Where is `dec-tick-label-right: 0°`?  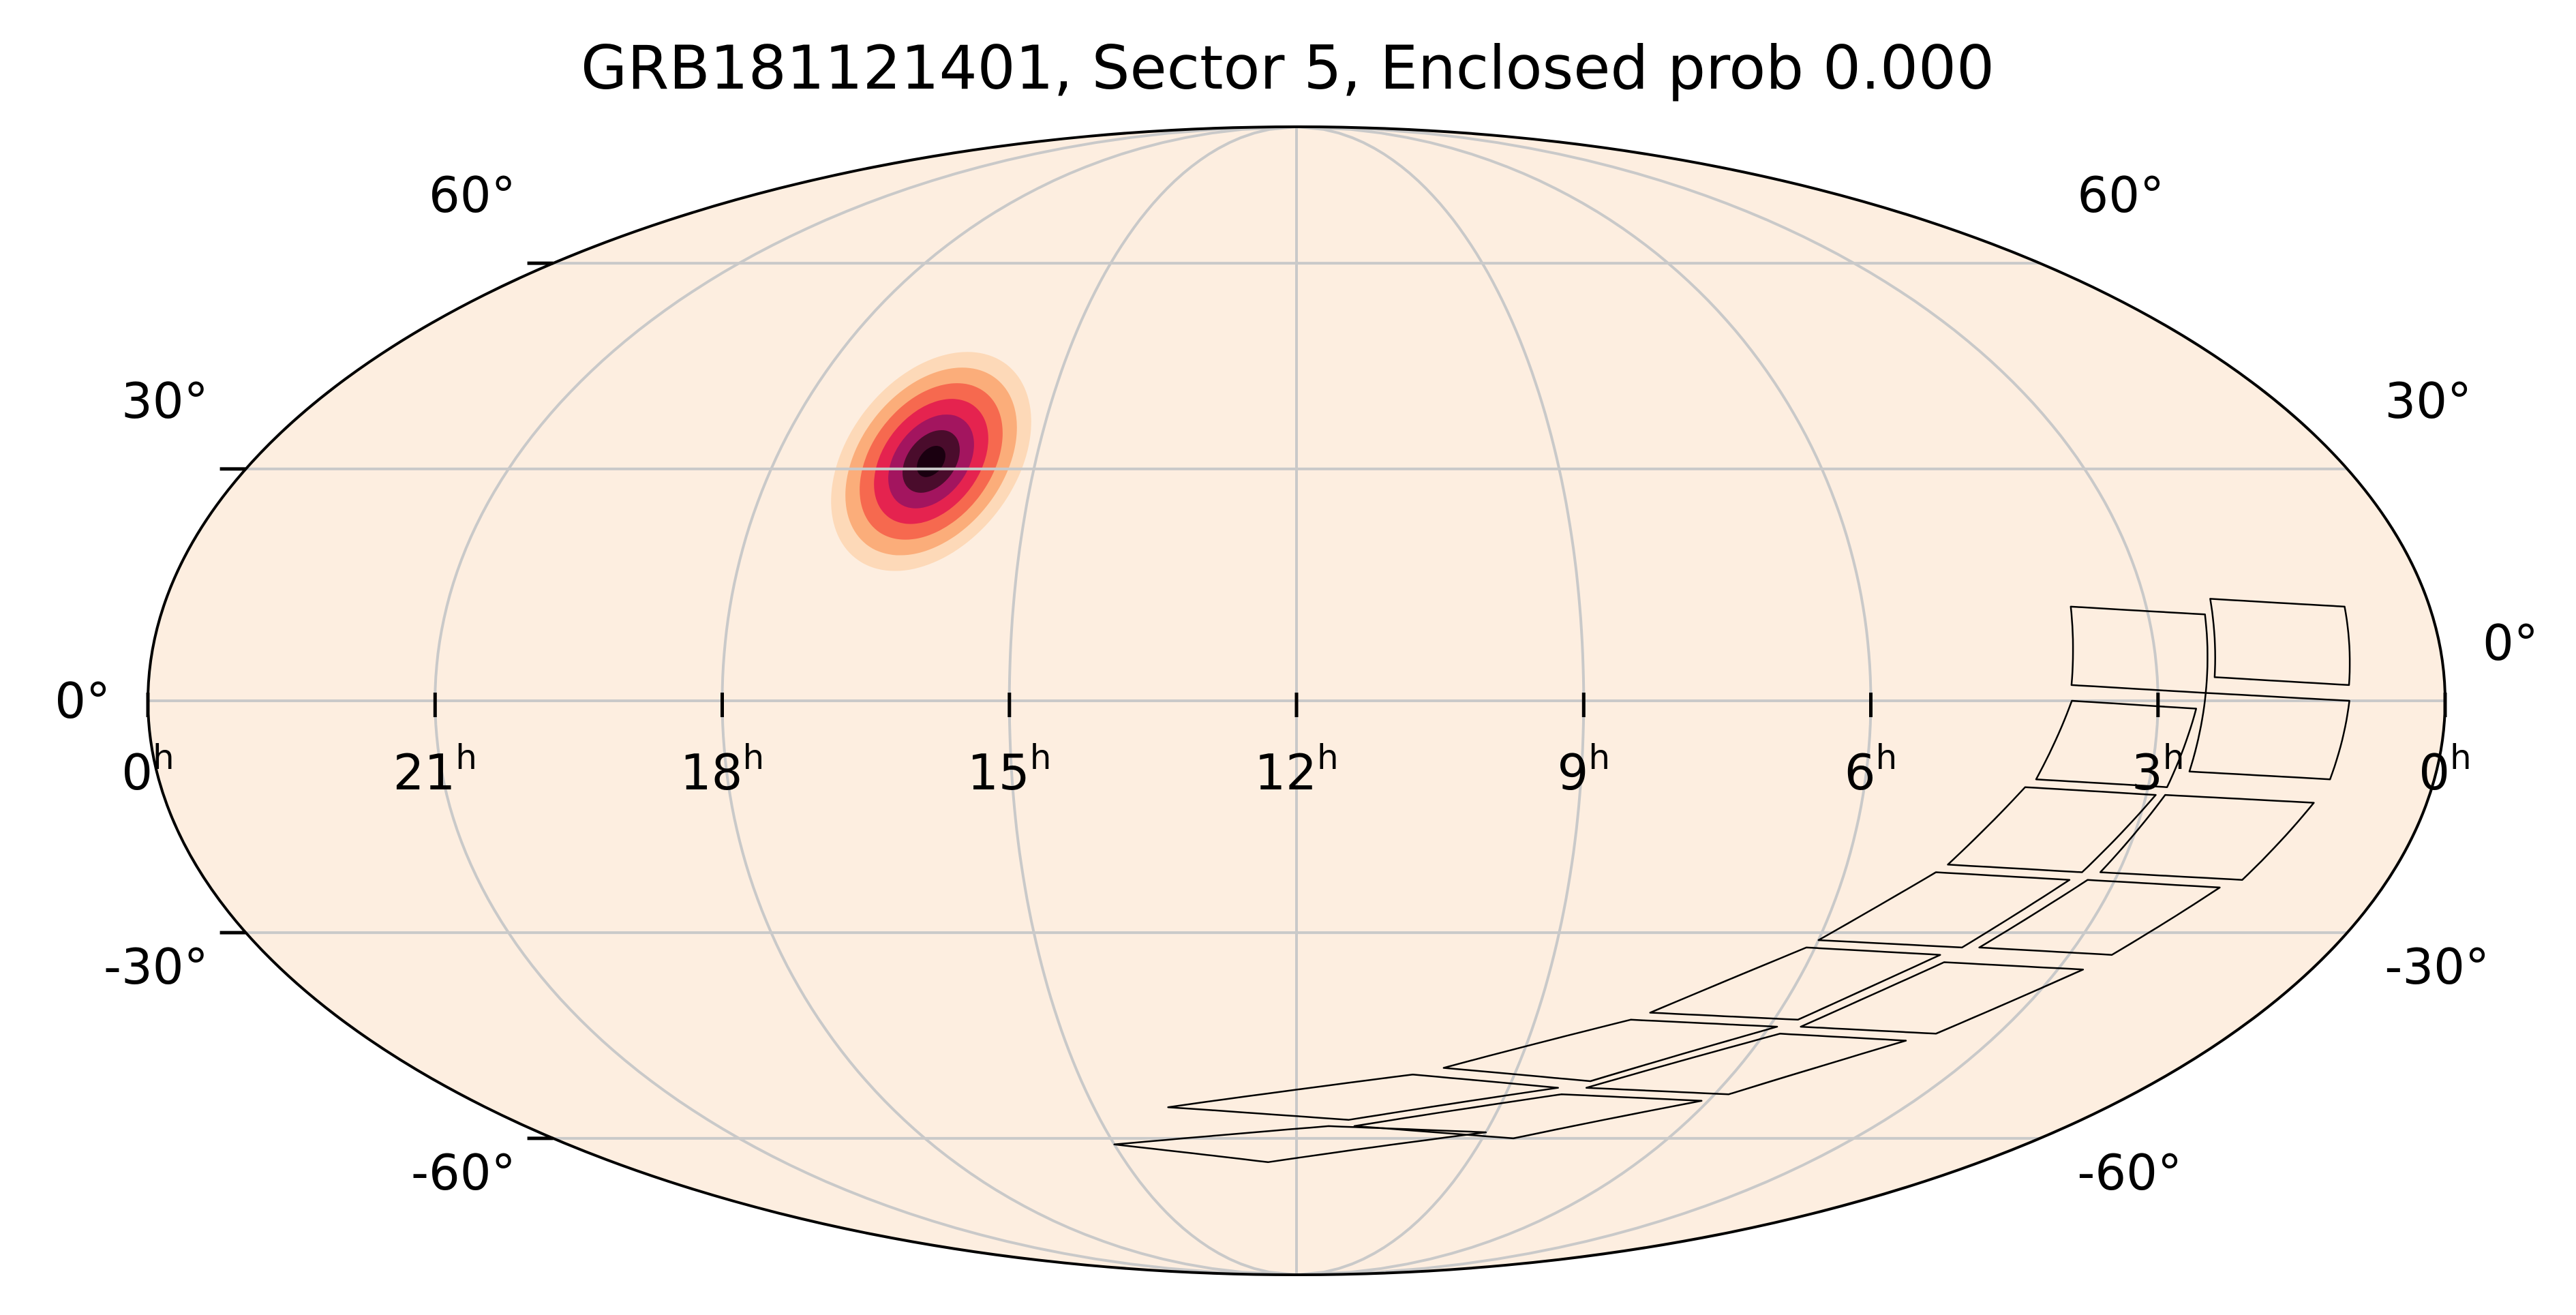
dec-tick-label-right: 0° is located at coordinates (2511, 642).